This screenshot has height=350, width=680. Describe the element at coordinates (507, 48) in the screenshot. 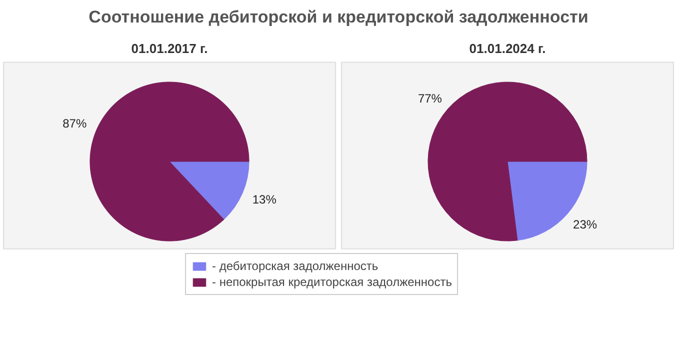

I see `chart-subtitle: 01.01.2024 г.` at that location.